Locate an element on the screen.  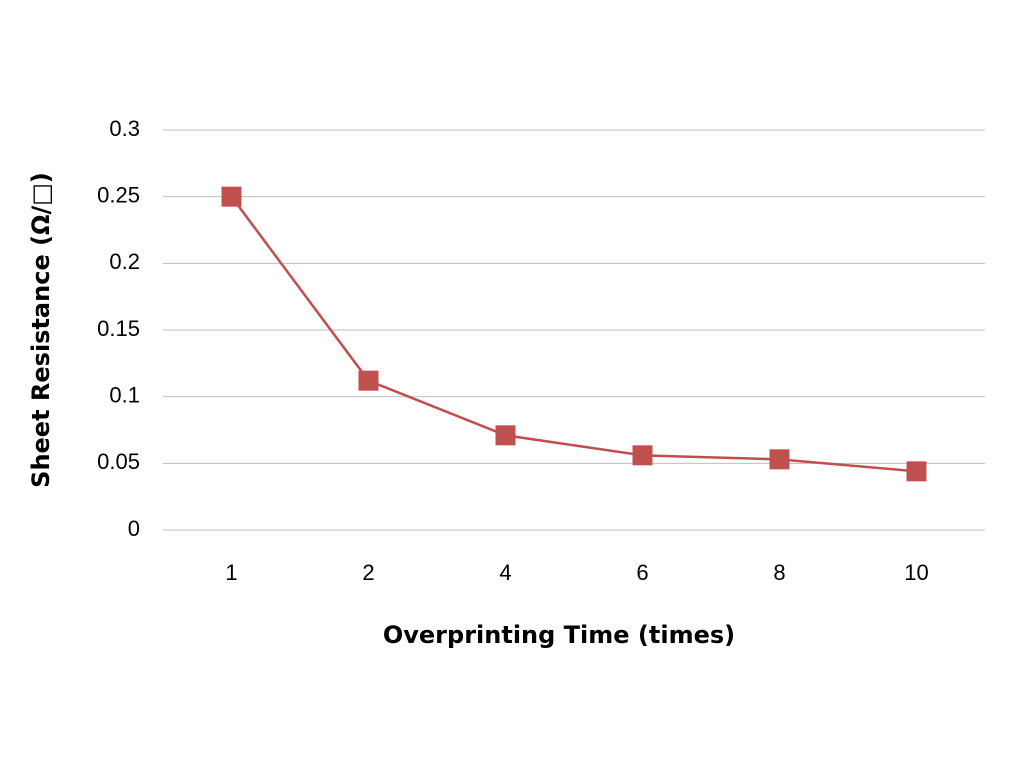
y-tick-label: 0.2 is located at coordinates (124, 261).